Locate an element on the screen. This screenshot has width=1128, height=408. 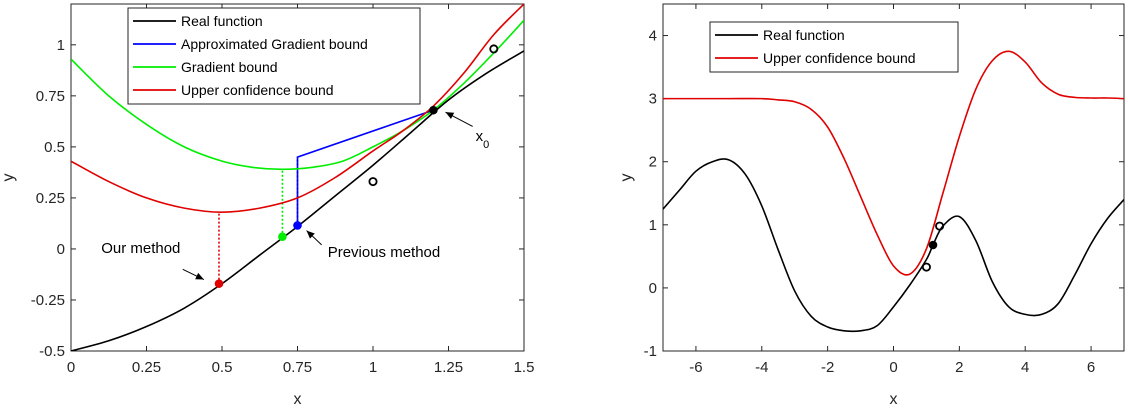
legend-entry-label: Gradient bound is located at coordinates (229, 67).